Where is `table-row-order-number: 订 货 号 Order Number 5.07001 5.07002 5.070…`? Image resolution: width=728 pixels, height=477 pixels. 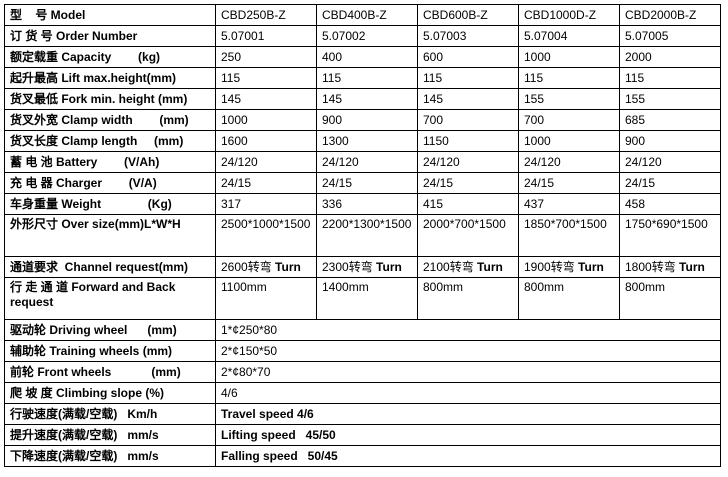
table-row-order-number: 订 货 号 Order Number 5.07001 5.07002 5.070… is located at coordinates (362, 36).